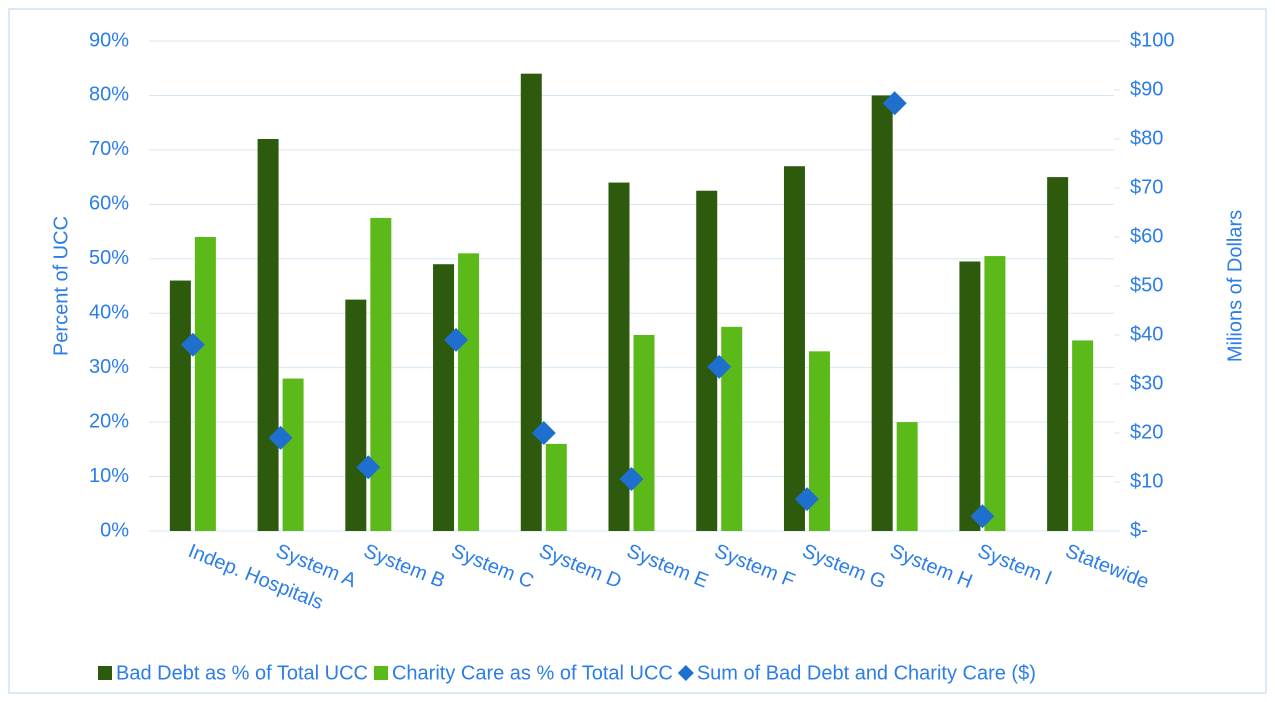 The height and width of the screenshot is (702, 1275). What do you see at coordinates (1146, 138) in the screenshot?
I see `y2-tick-label: $80` at bounding box center [1146, 138].